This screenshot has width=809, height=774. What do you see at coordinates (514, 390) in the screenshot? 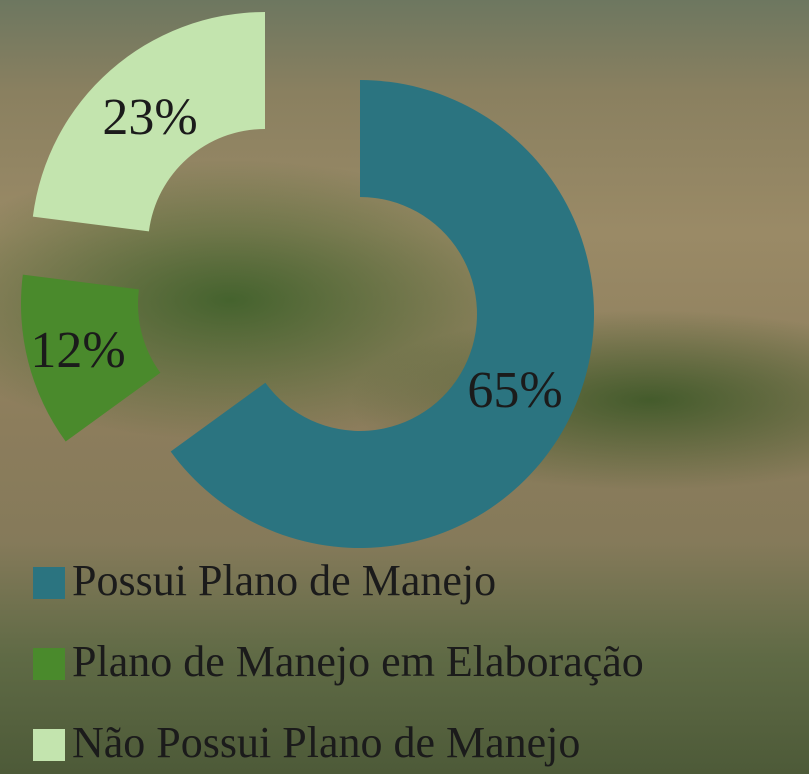
I see `data-label: 65%` at bounding box center [514, 390].